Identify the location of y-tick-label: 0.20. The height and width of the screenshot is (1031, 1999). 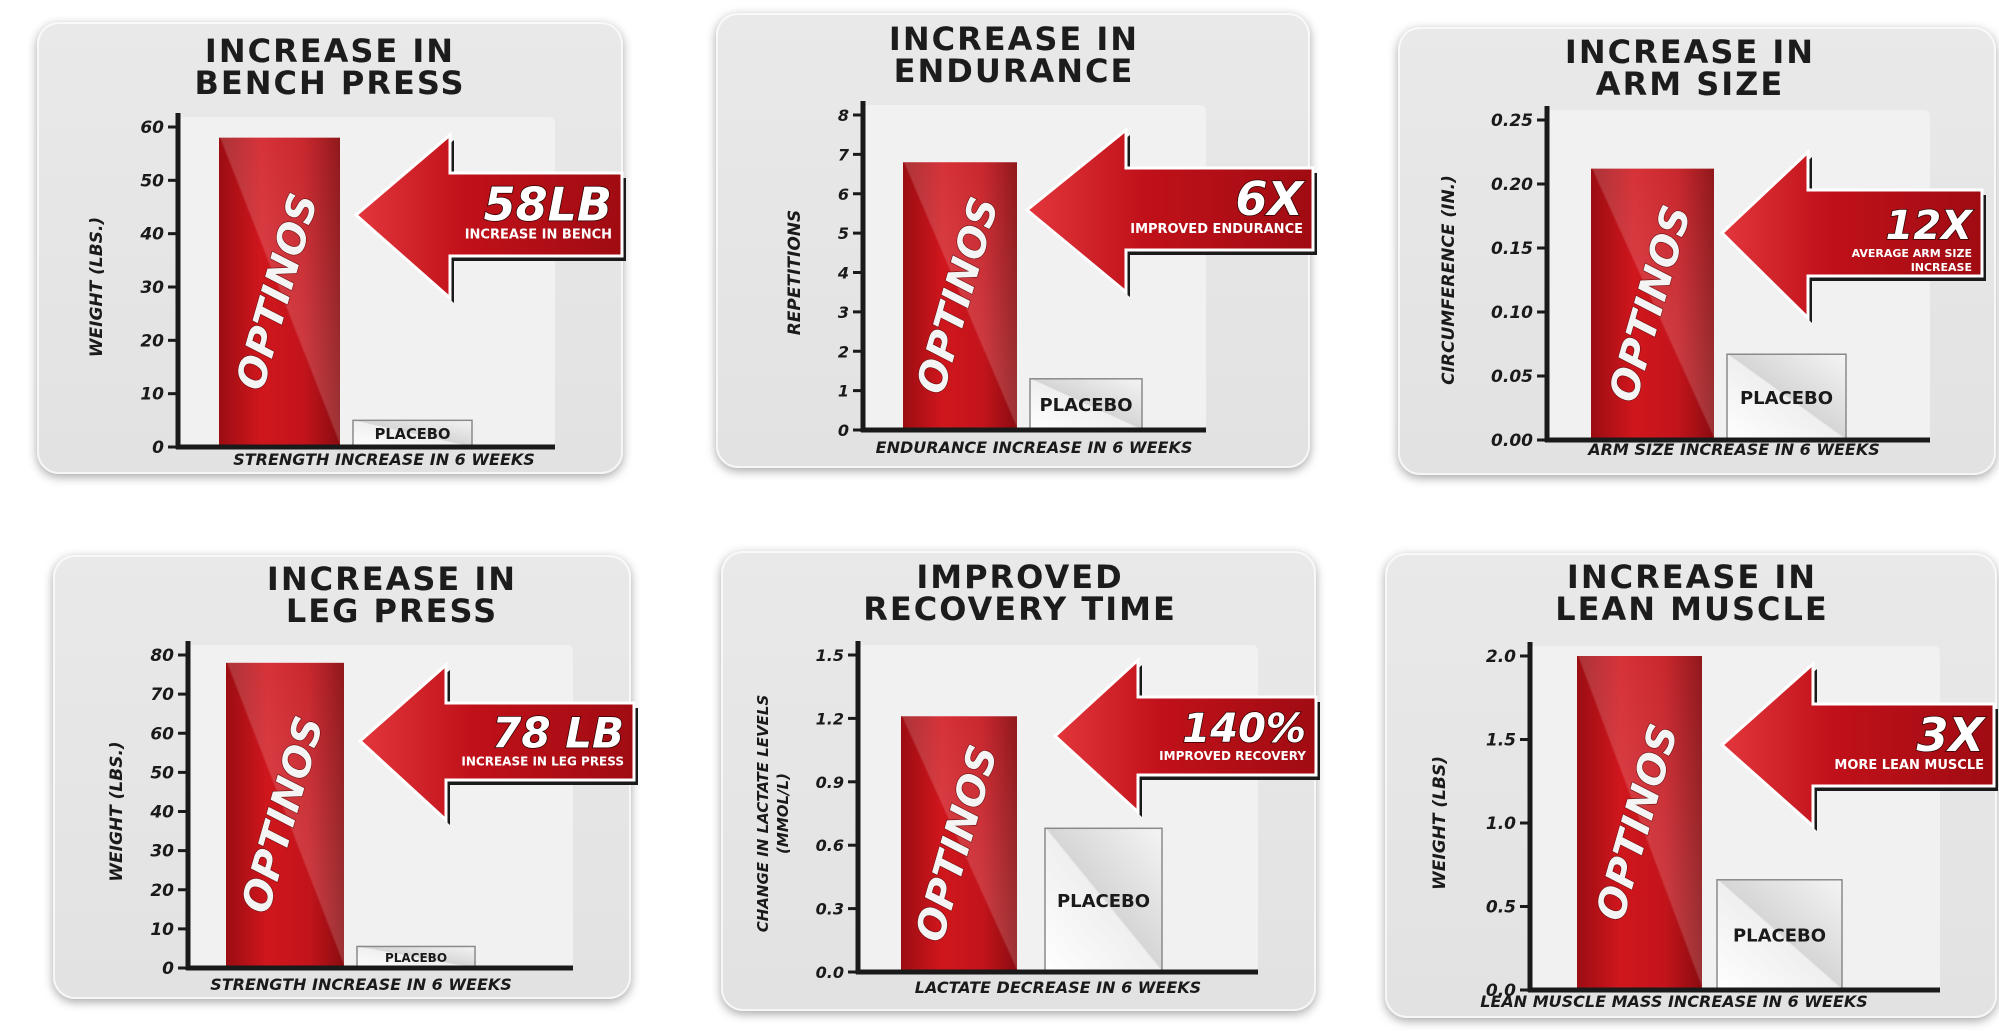
(1512, 185).